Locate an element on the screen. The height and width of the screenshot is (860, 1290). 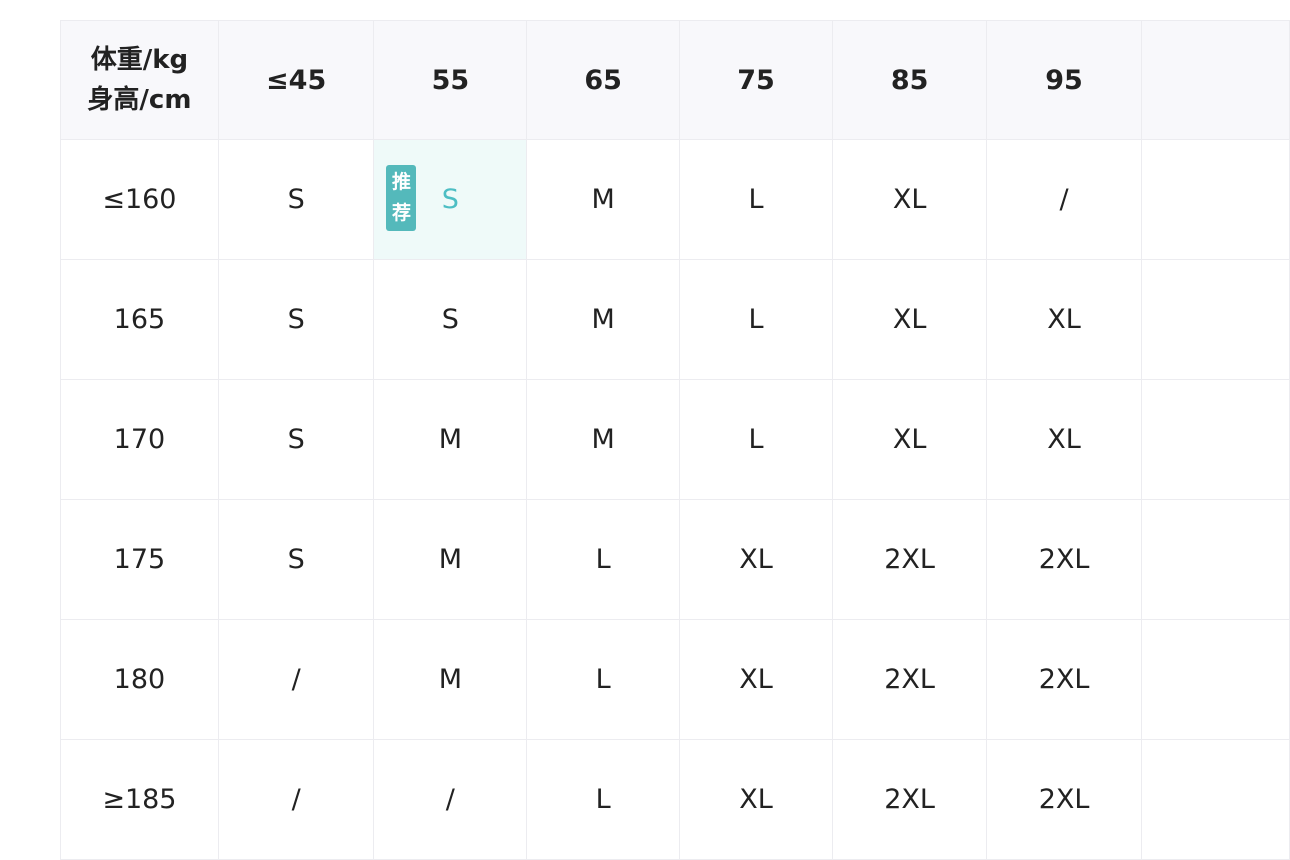
table-row: ≥185 / / L XL 2XL 2XL is located at coordinates (675, 799).